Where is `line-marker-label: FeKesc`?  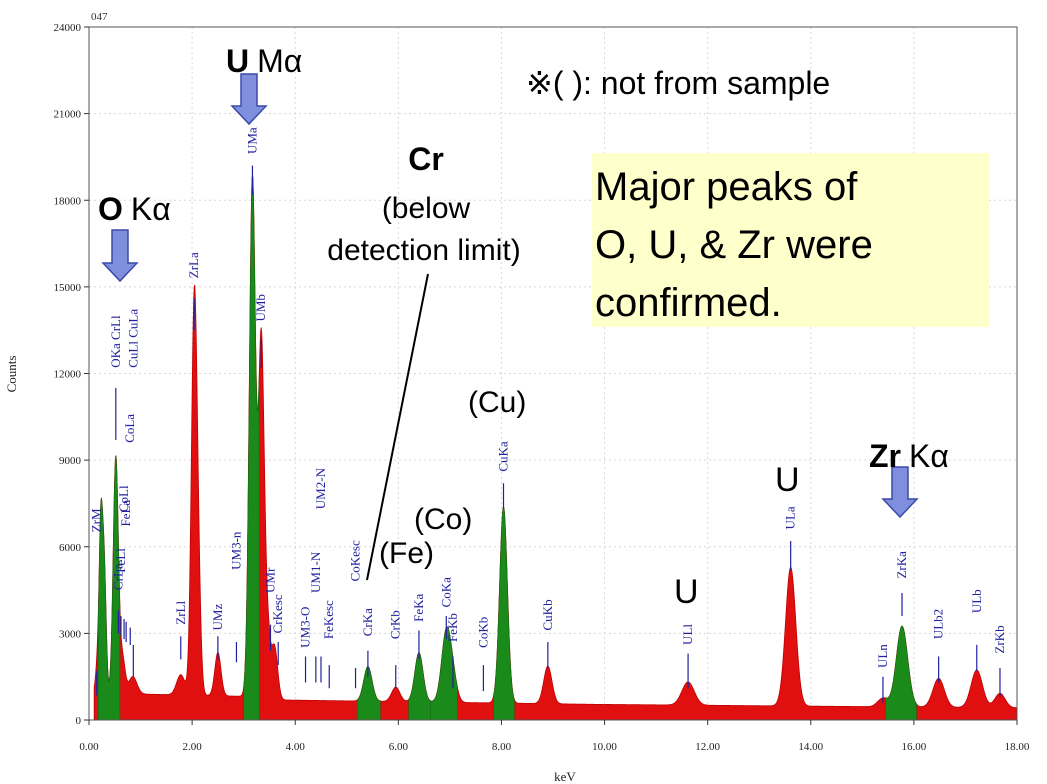 line-marker-label: FeKesc is located at coordinates (328, 619).